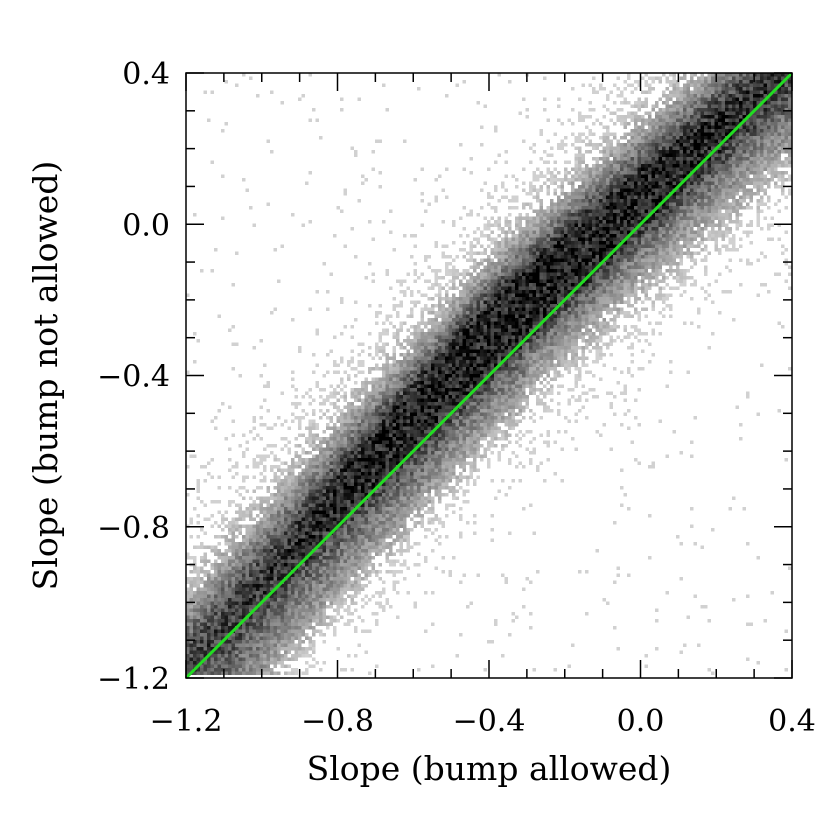 This screenshot has height=830, width=830. I want to click on x-tick-label: −1.2, so click(186, 721).